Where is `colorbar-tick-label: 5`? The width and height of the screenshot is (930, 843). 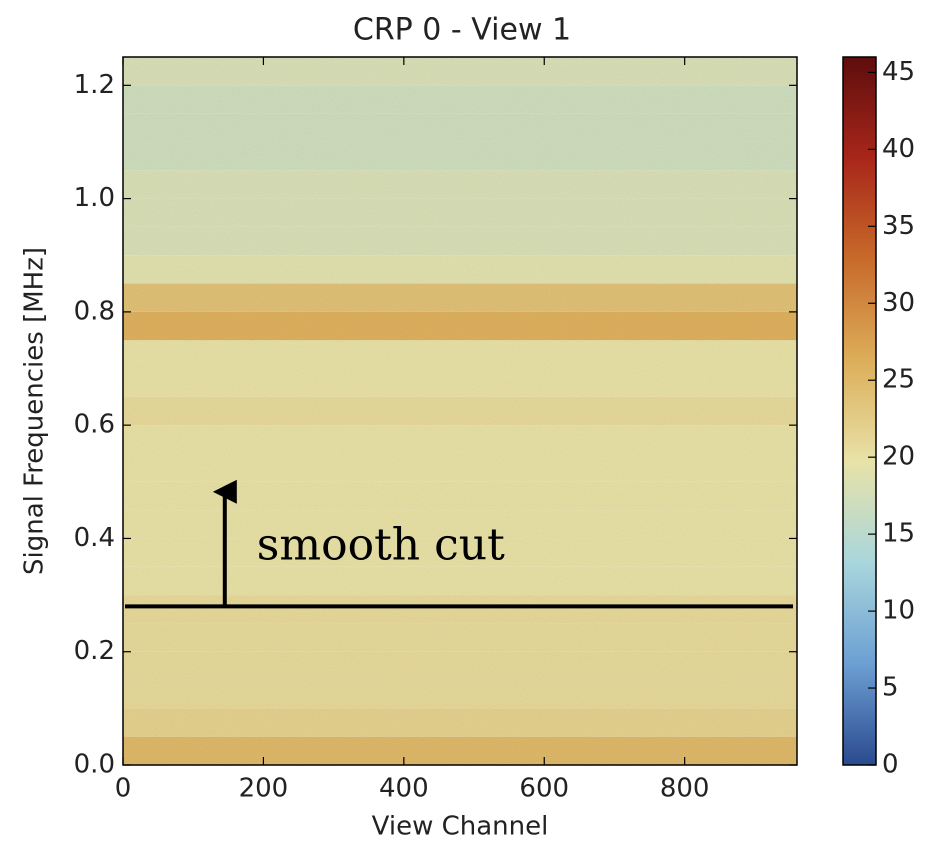 colorbar-tick-label: 5 is located at coordinates (890, 688).